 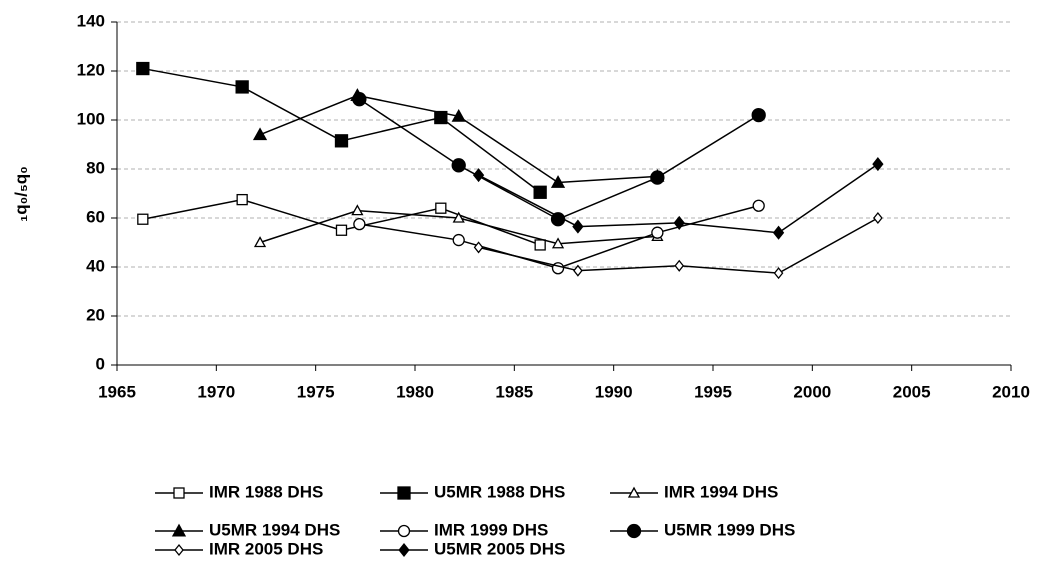 I want to click on y-tick-label: 0, so click(x=100, y=363).